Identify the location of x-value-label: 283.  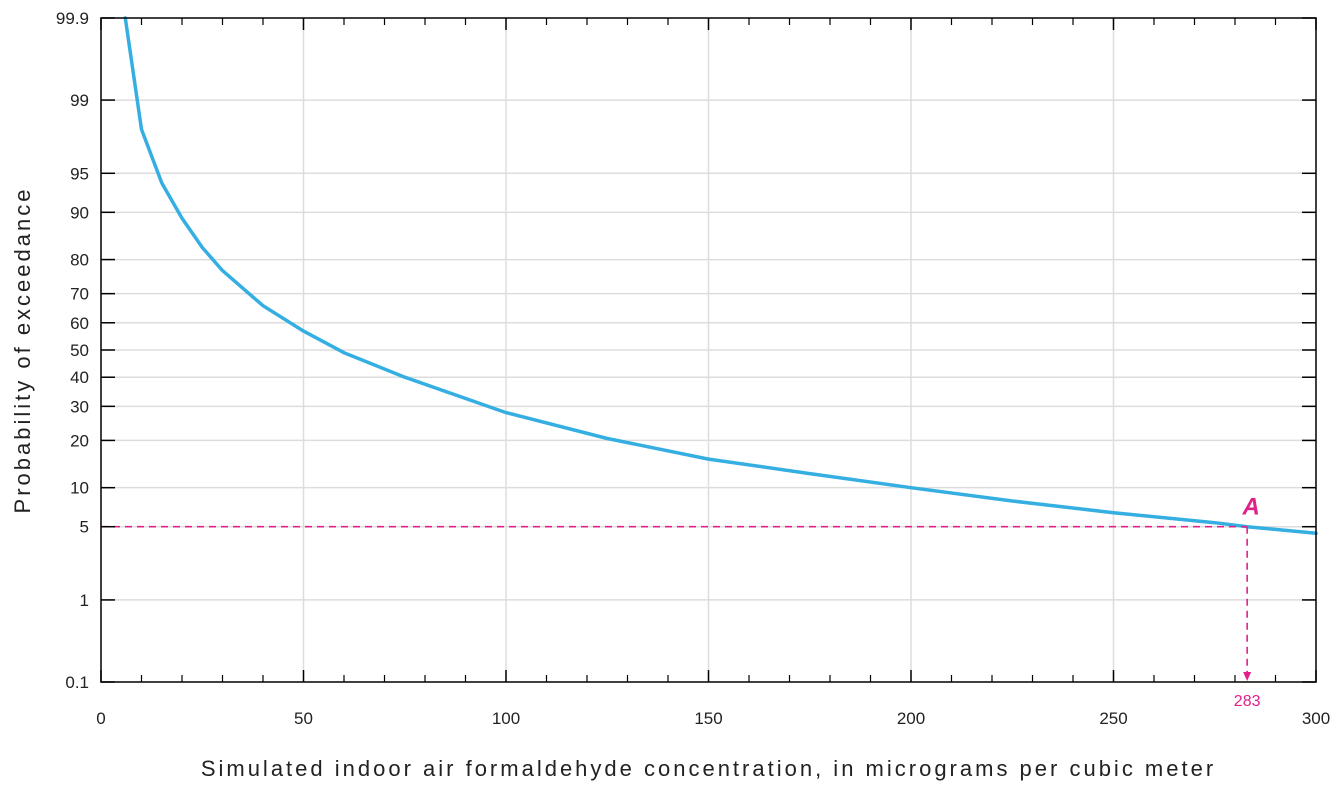
(1247, 701).